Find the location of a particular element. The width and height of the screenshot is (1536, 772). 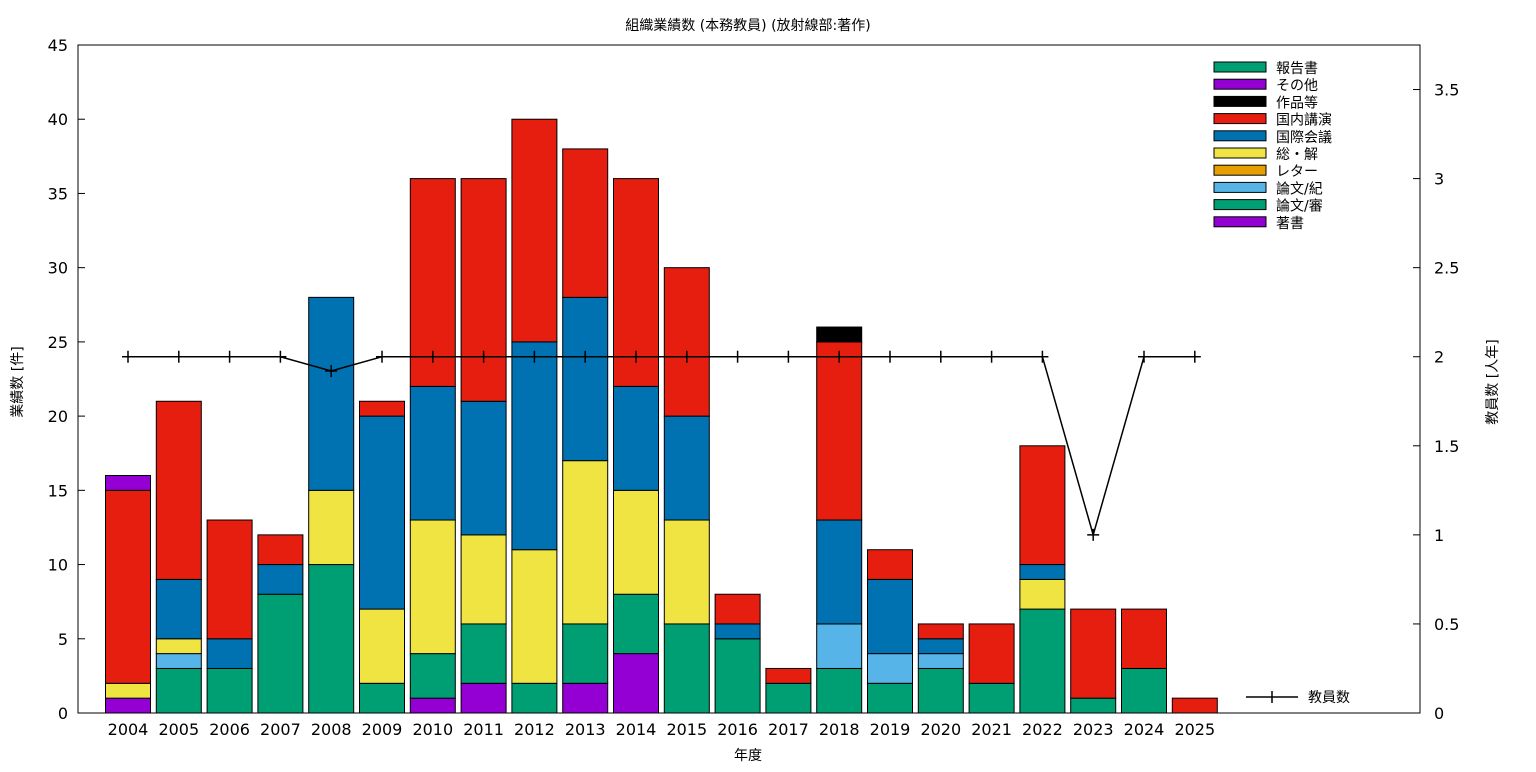

legend-label: 報告書 is located at coordinates (1297, 69).